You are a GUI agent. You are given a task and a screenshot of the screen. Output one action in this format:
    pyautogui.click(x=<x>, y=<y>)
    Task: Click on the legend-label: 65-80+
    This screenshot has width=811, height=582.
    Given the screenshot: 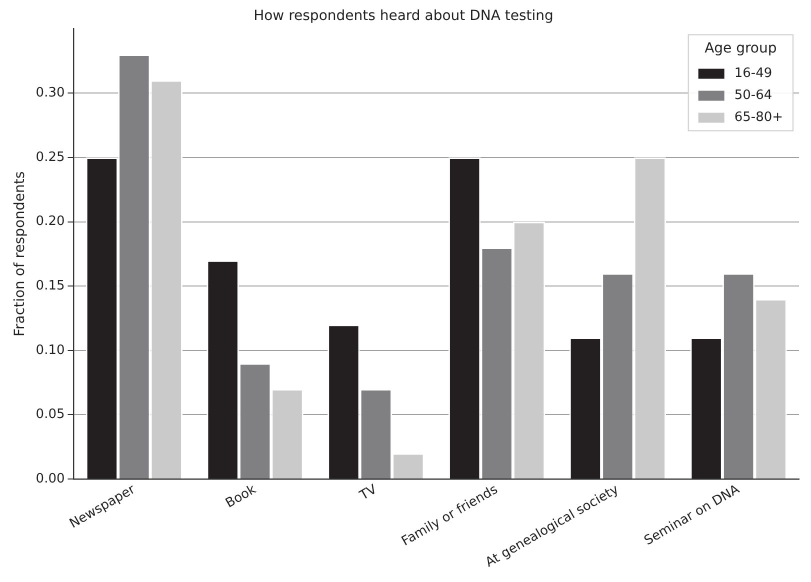 What is the action you would take?
    pyautogui.click(x=759, y=118)
    